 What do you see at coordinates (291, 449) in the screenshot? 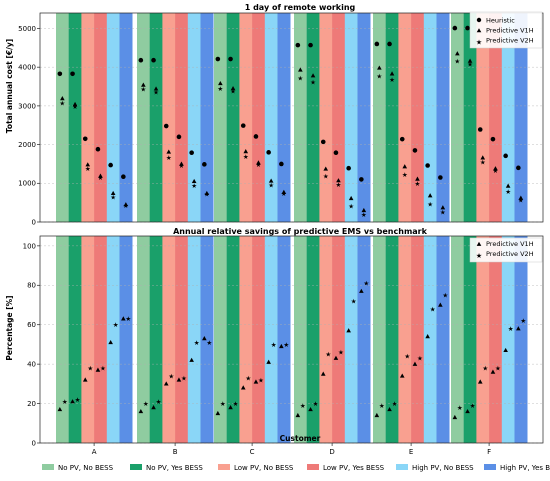
I see `x-ticks: A B C D E F` at bounding box center [291, 449].